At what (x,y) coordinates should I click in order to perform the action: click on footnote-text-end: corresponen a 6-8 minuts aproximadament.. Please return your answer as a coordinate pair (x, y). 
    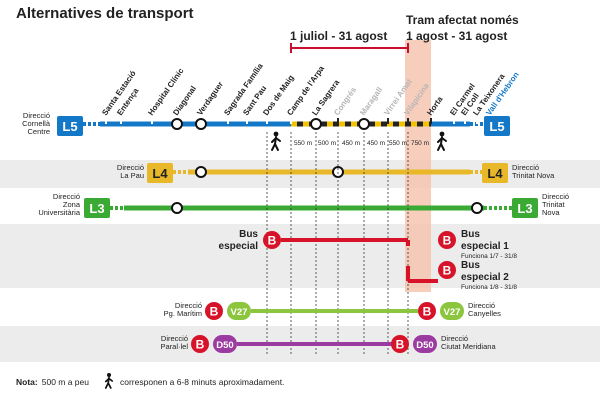
    Looking at the image, I should click on (202, 382).